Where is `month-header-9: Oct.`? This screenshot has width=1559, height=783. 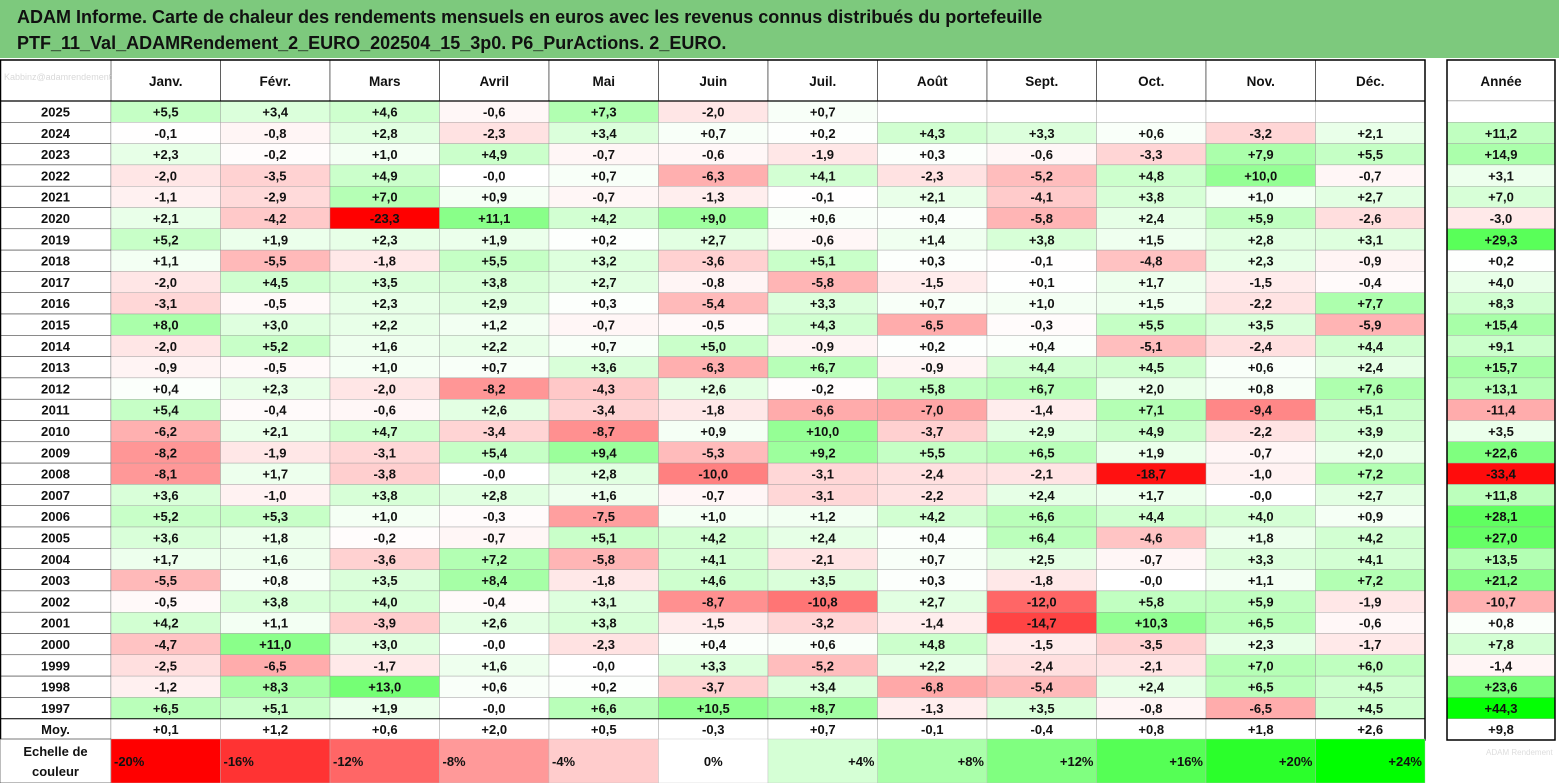 month-header-9: Oct. is located at coordinates (1151, 81).